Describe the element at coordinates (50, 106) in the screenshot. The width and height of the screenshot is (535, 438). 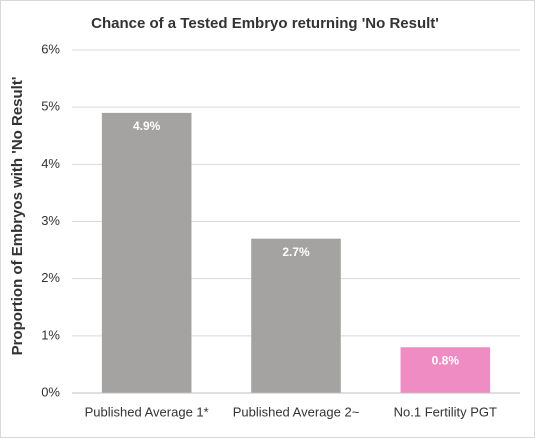
I see `y-tick-label: 5%` at that location.